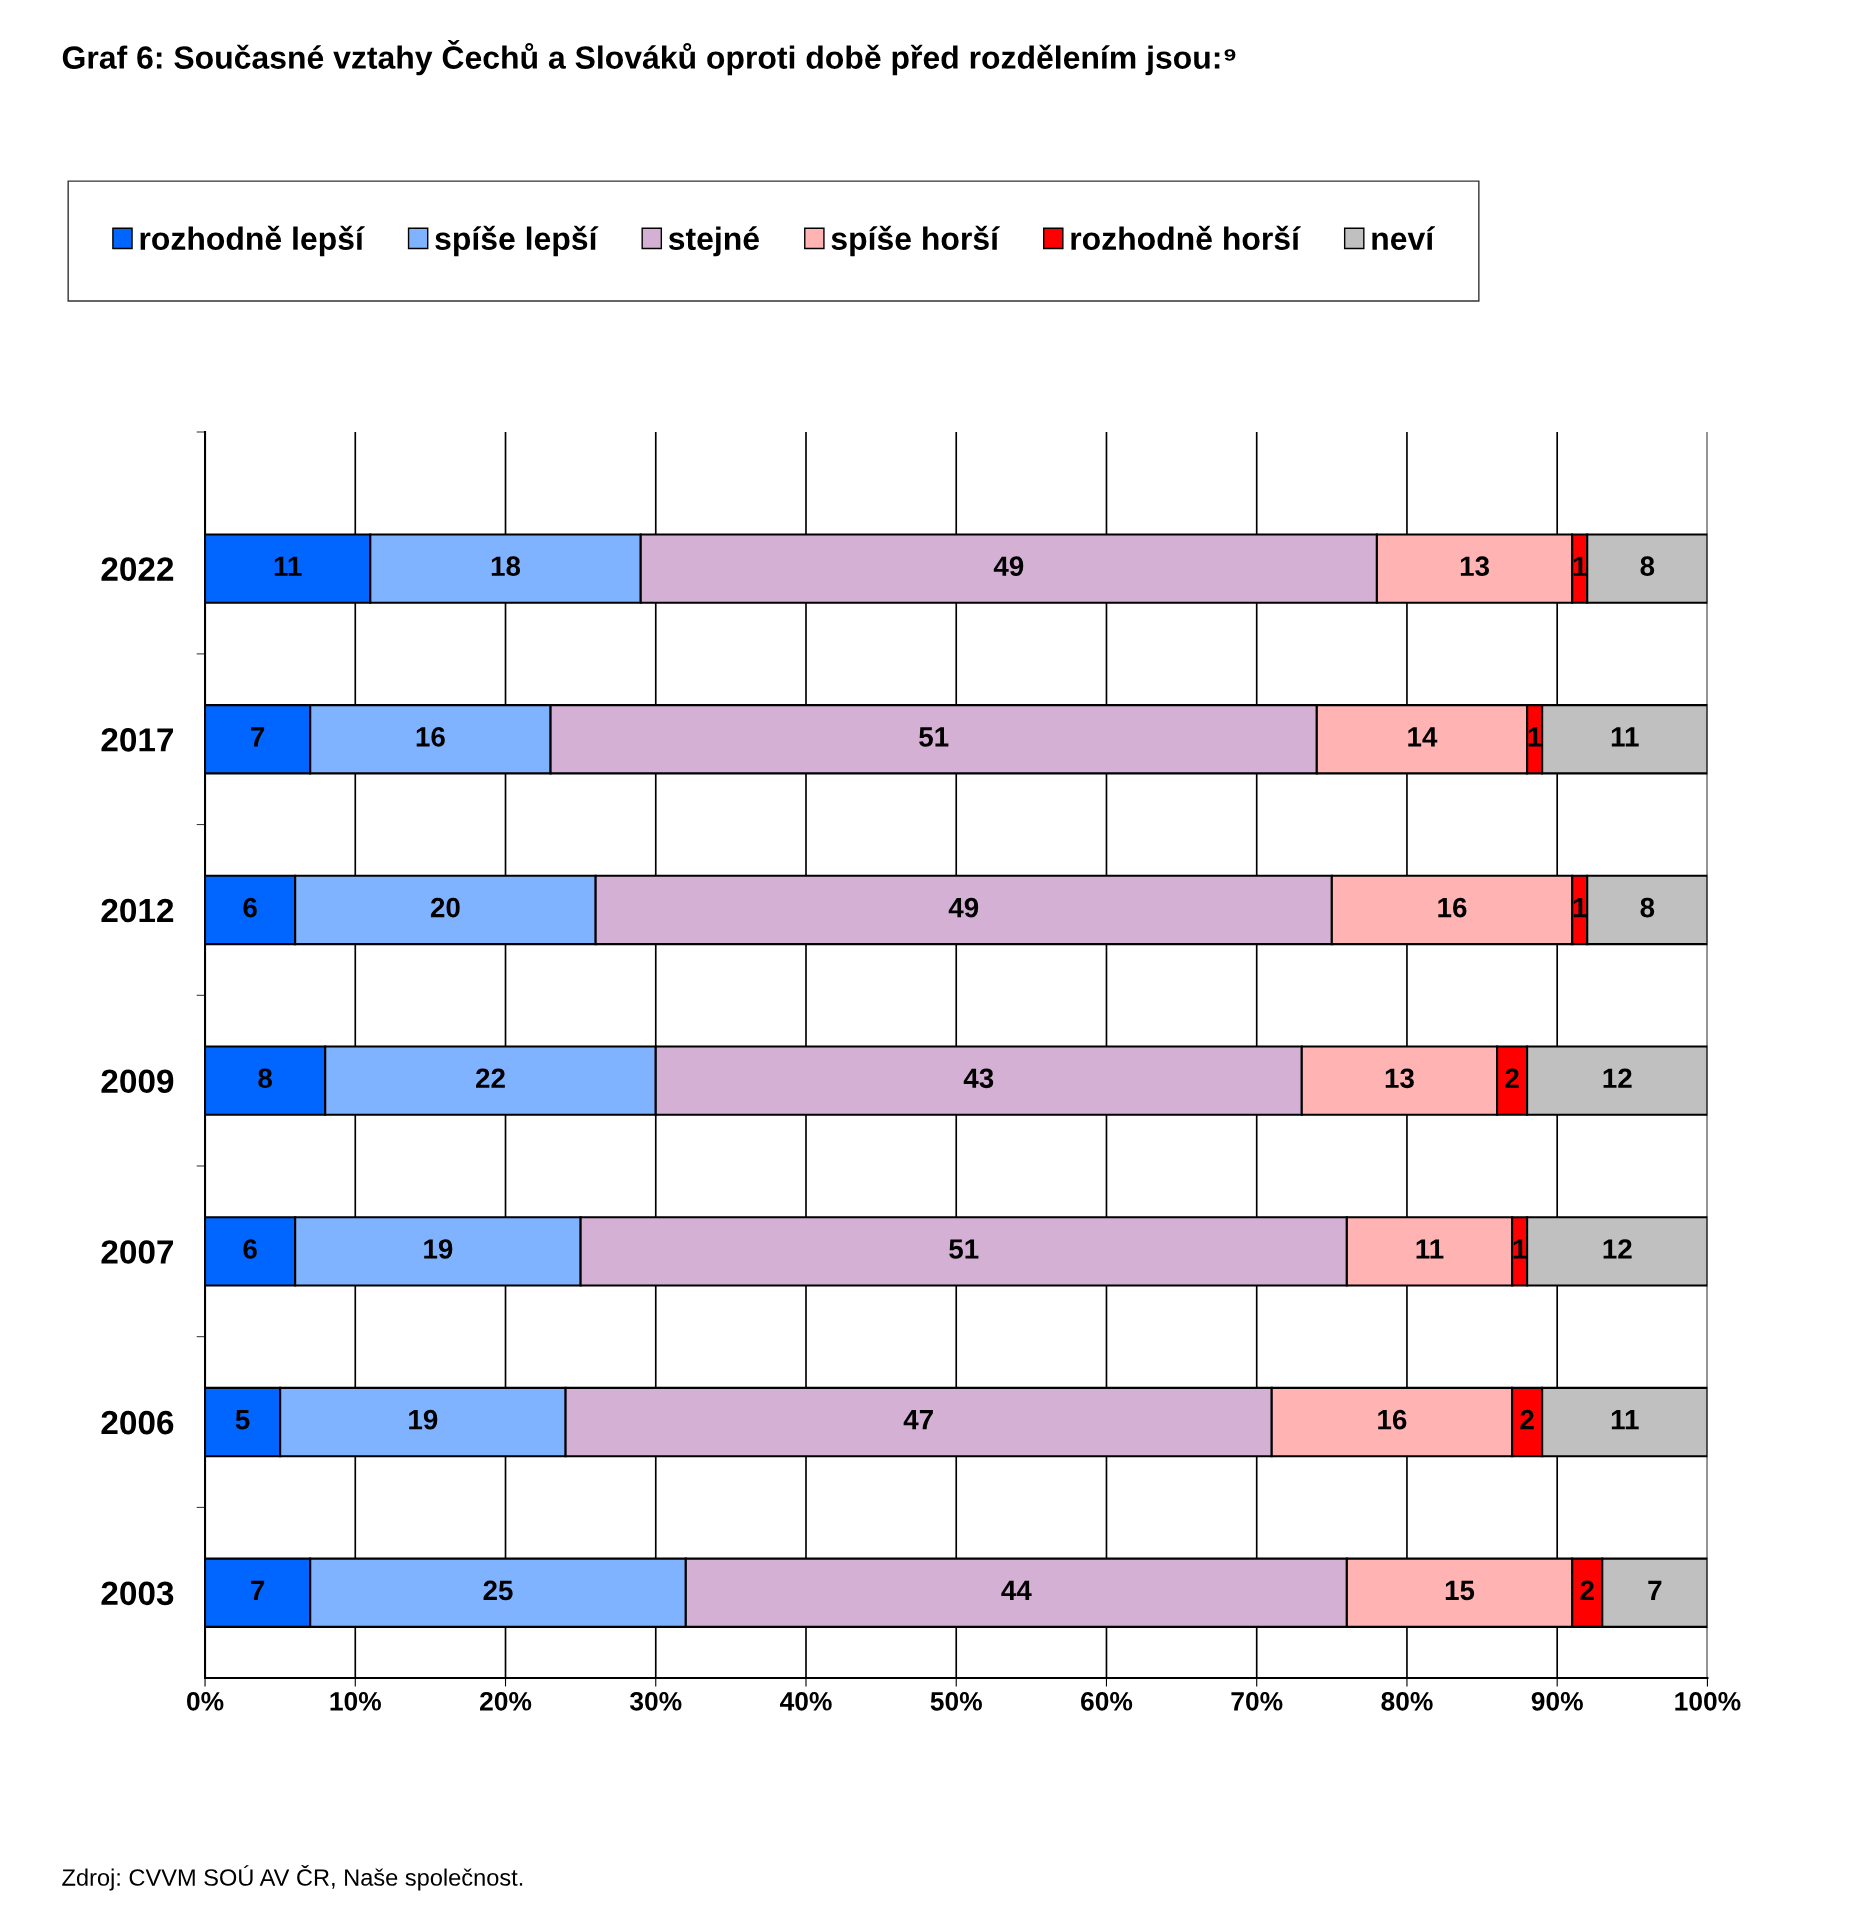 This screenshot has width=1864, height=1920. I want to click on data-label: 22, so click(490, 1078).